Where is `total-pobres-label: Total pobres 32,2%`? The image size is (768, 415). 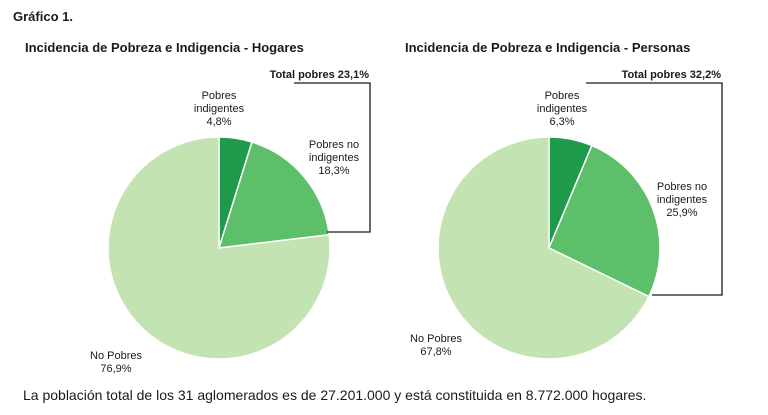 total-pobres-label: Total pobres 32,2% is located at coordinates (672, 75).